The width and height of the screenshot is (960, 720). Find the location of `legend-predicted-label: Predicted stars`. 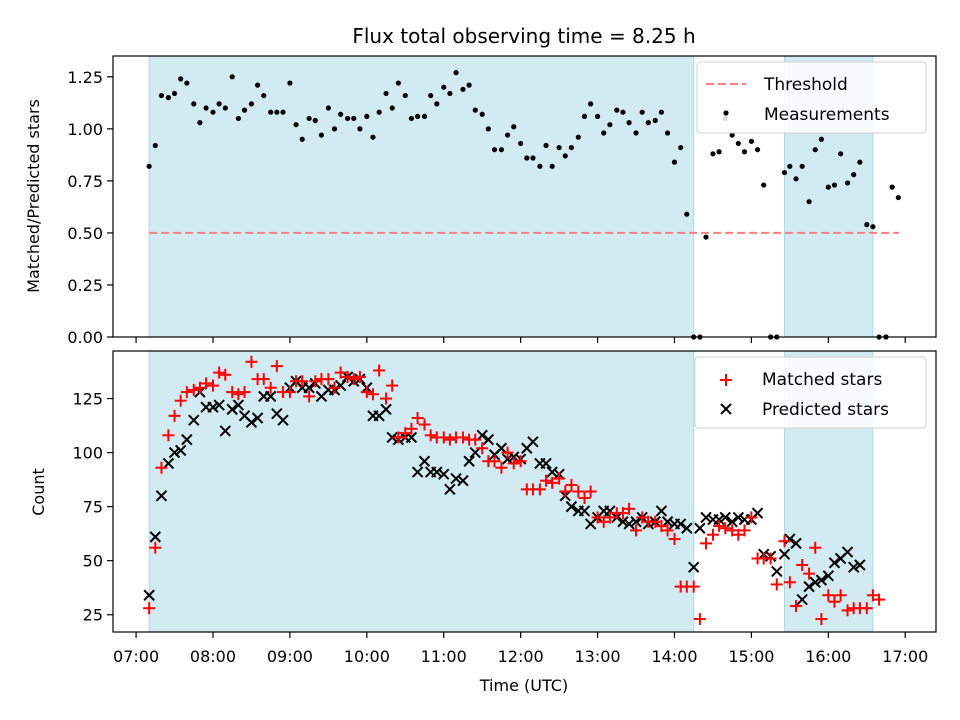

legend-predicted-label: Predicted stars is located at coordinates (825, 410).